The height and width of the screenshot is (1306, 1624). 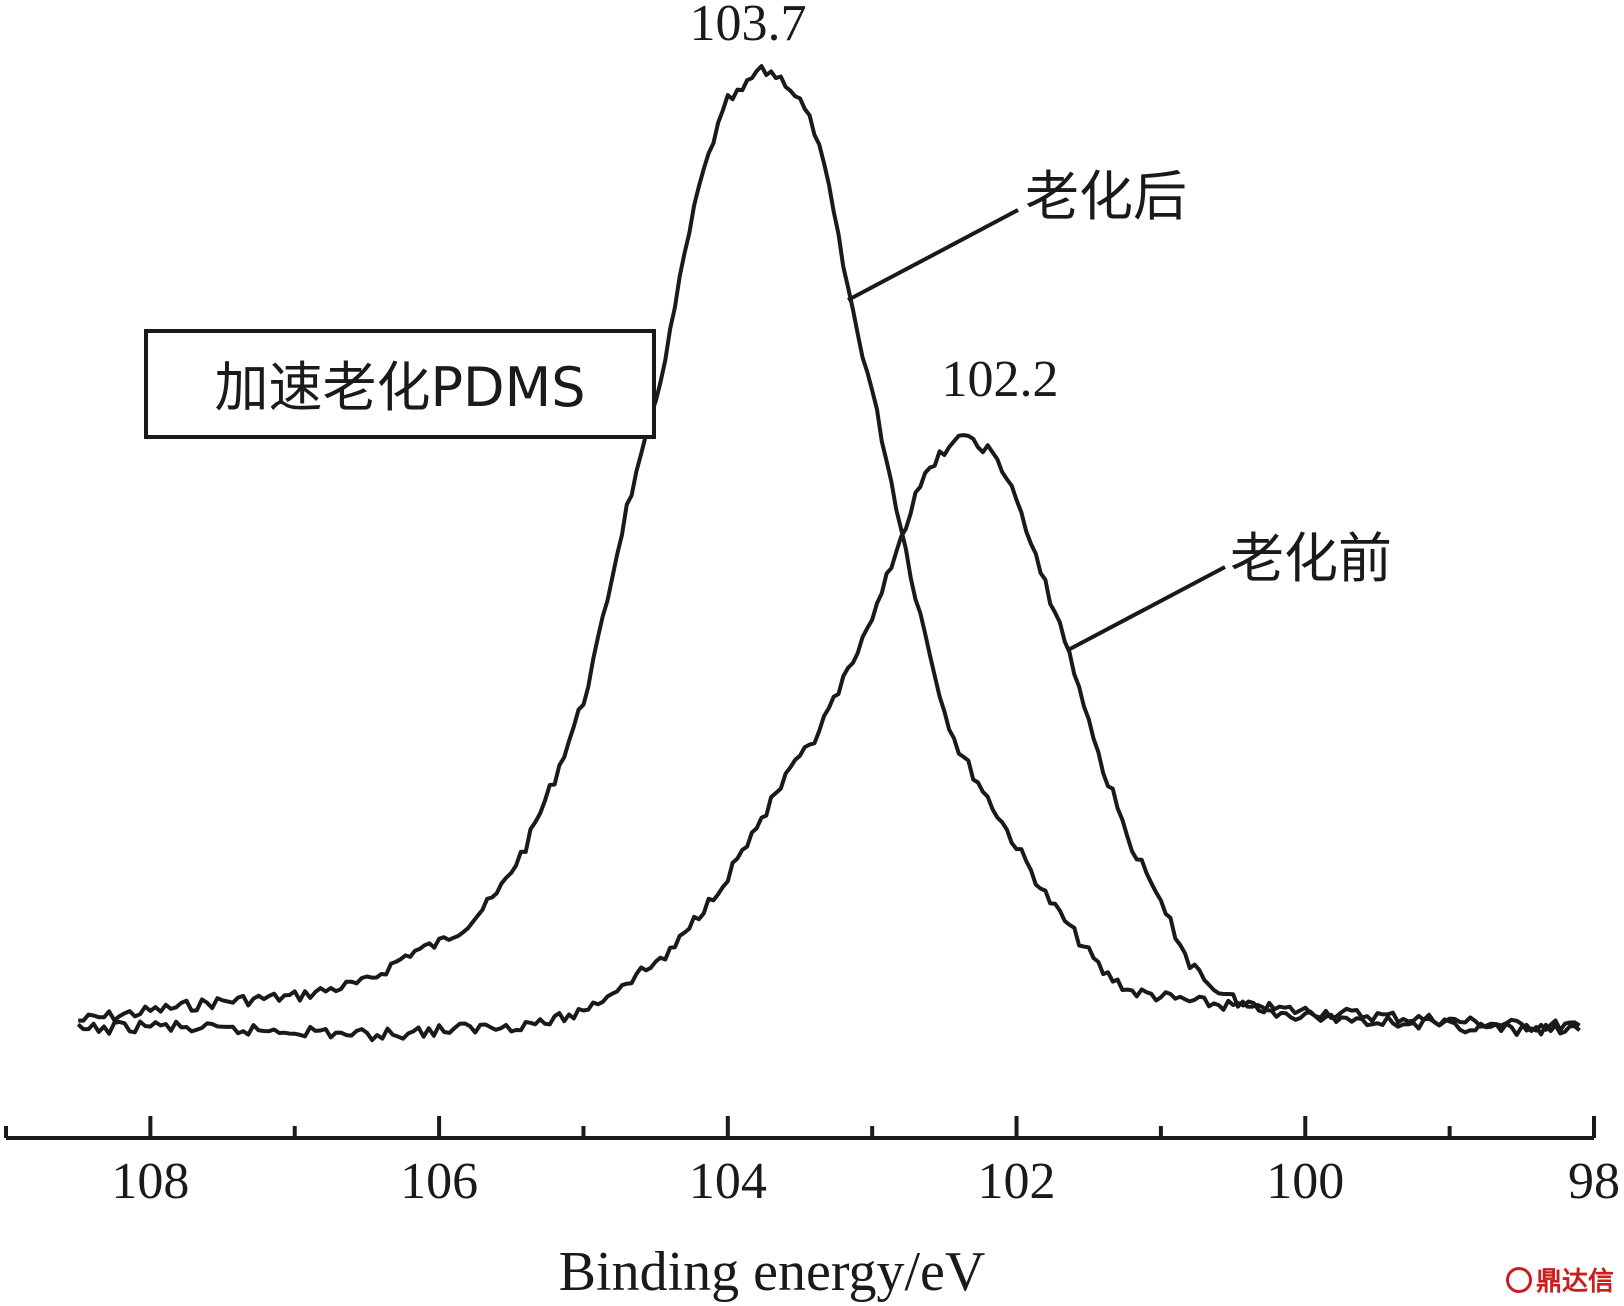 I want to click on x-tick-label: 102, so click(x=1017, y=1181).